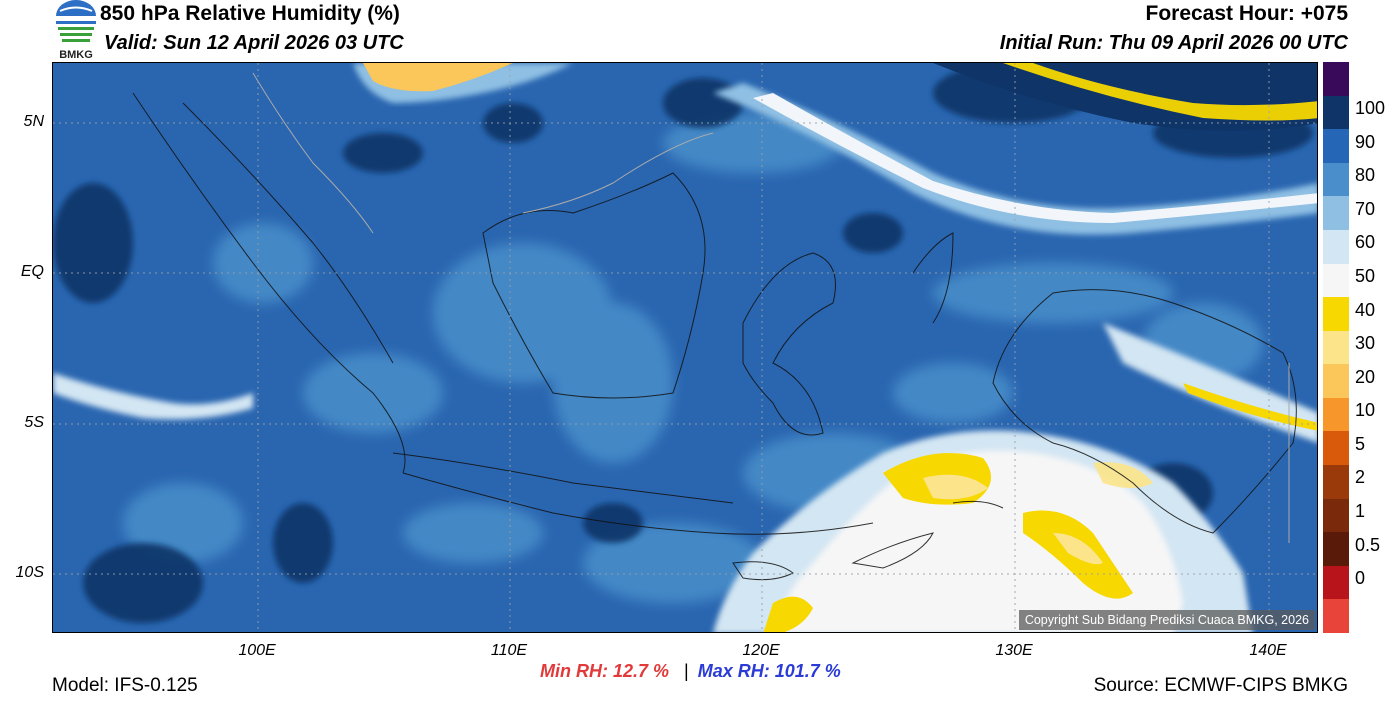  Describe the element at coordinates (1014, 650) in the screenshot. I see `lon-label-130e: 130E` at that location.